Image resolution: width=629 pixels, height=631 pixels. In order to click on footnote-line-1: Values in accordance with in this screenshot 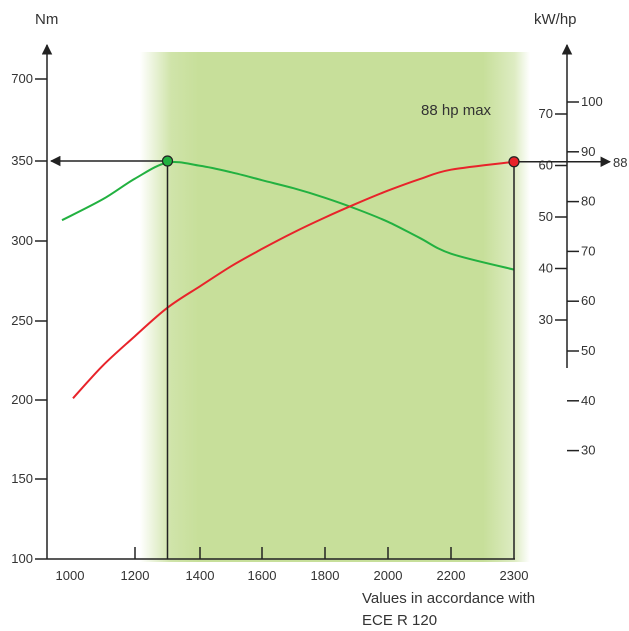, I will do `click(448, 598)`.